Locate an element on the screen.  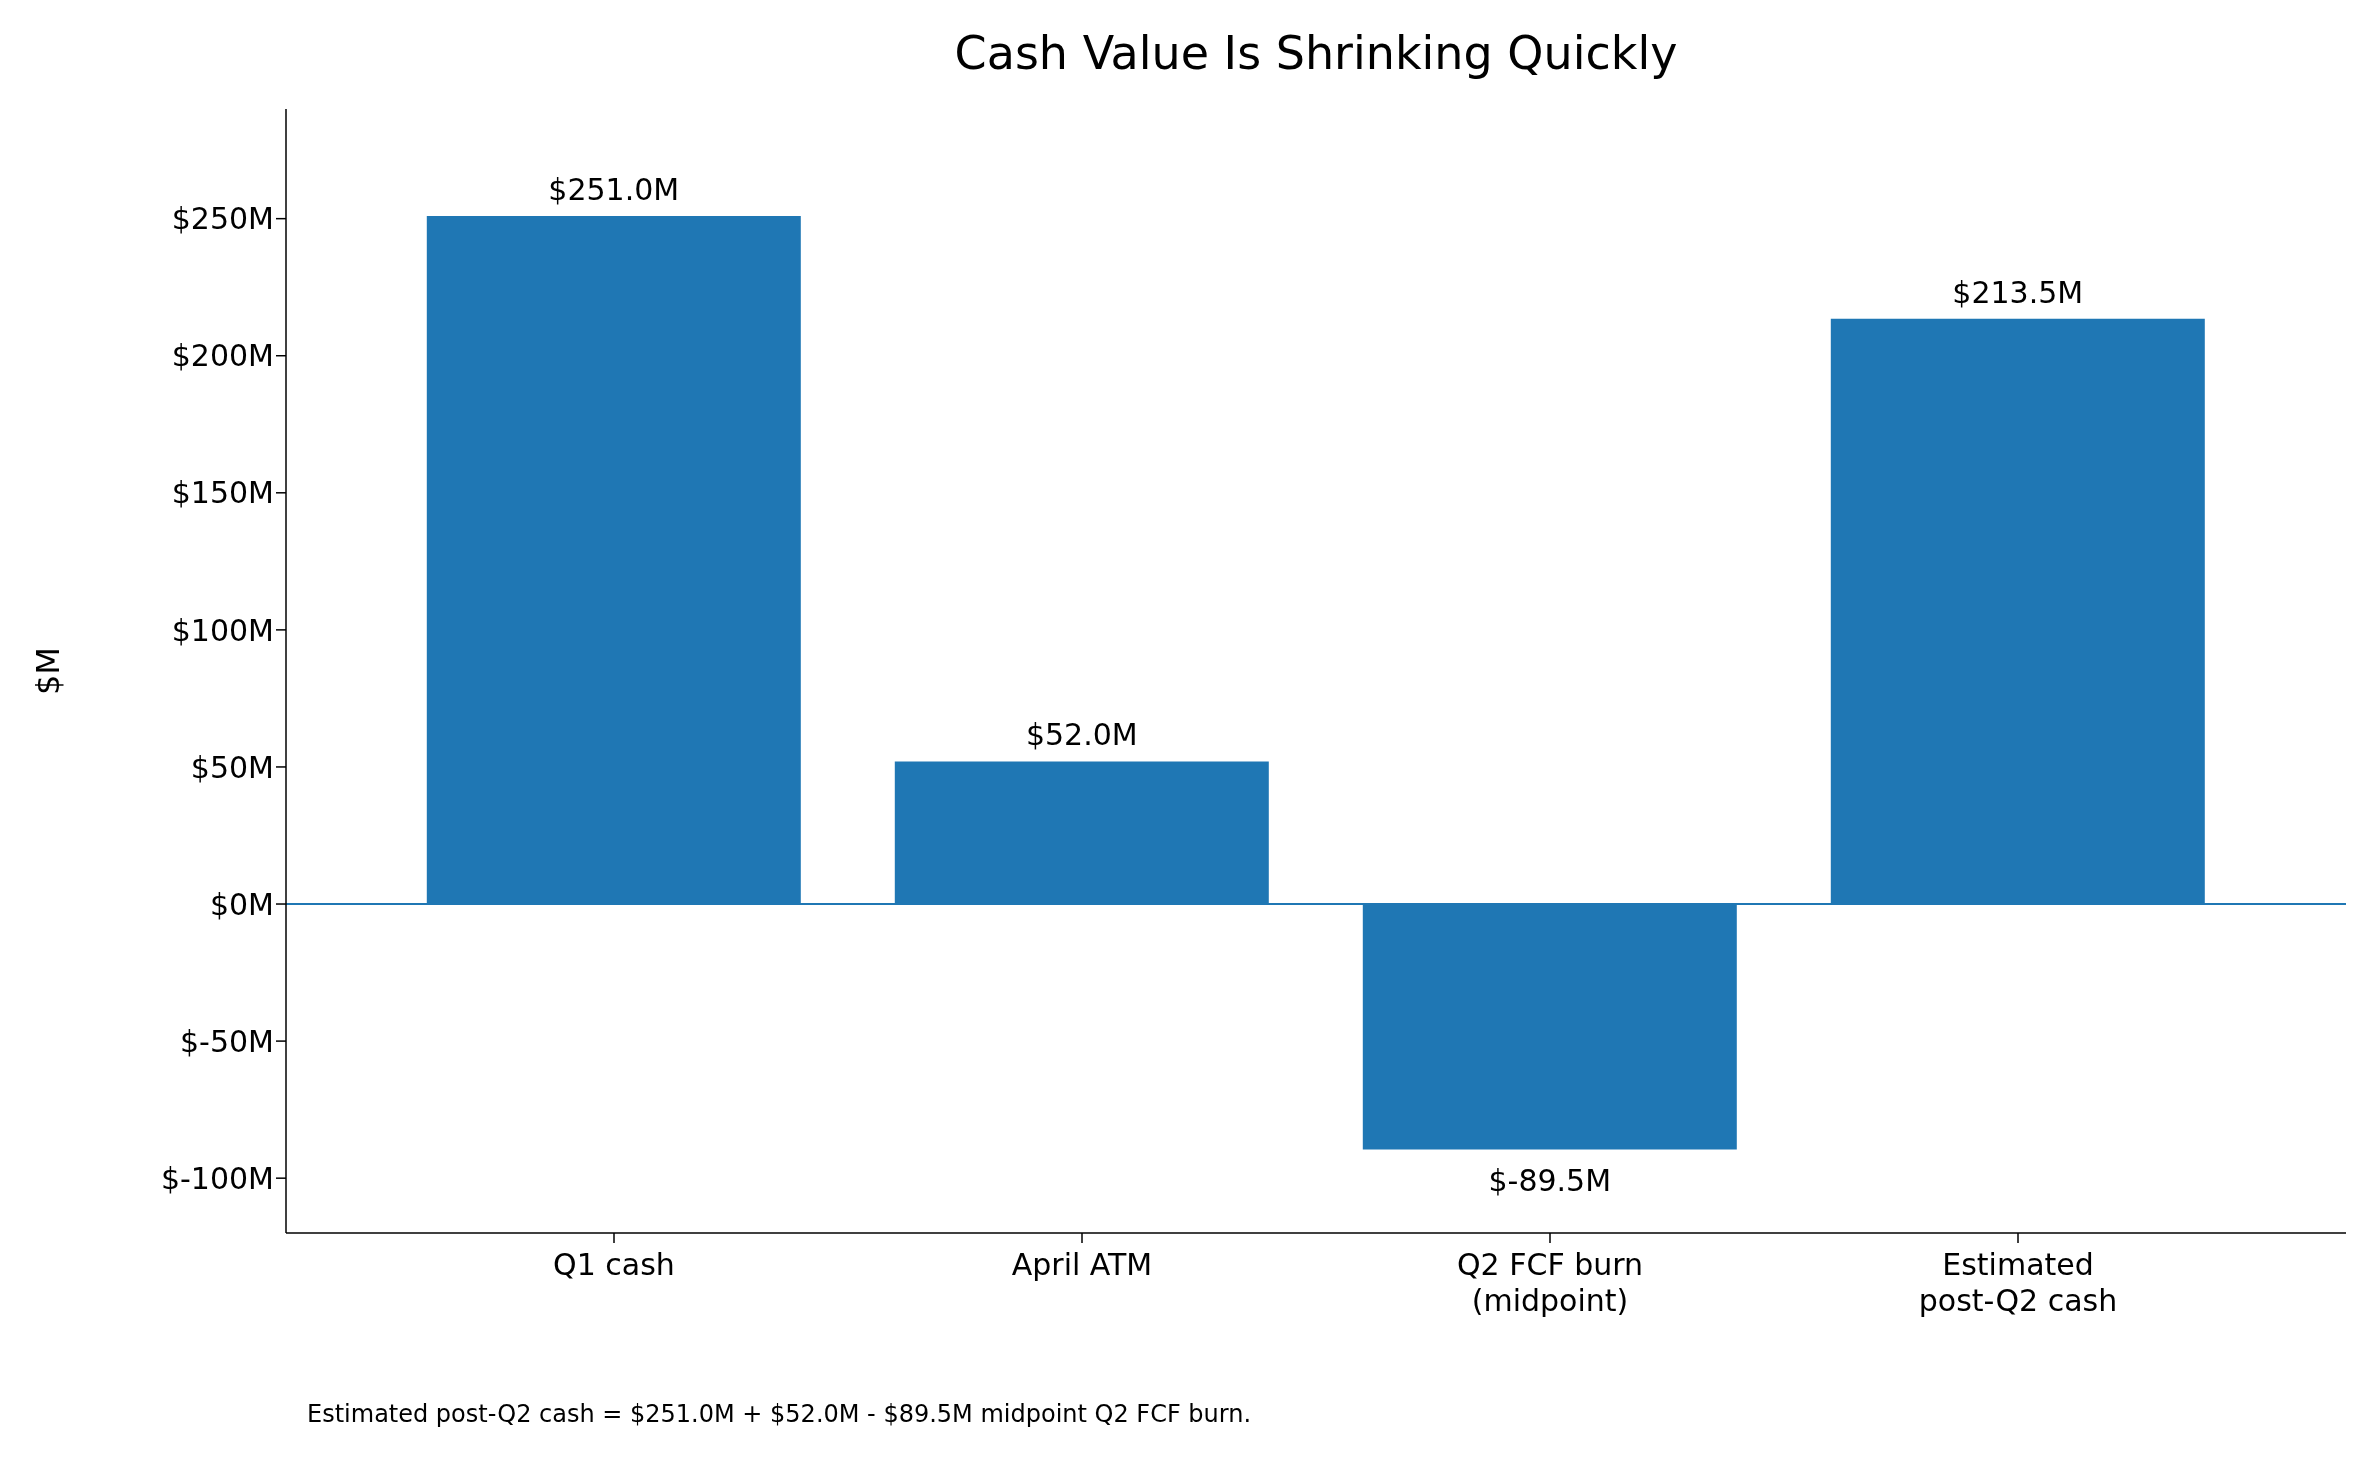
y-tick-label: $50M is located at coordinates (232, 767).